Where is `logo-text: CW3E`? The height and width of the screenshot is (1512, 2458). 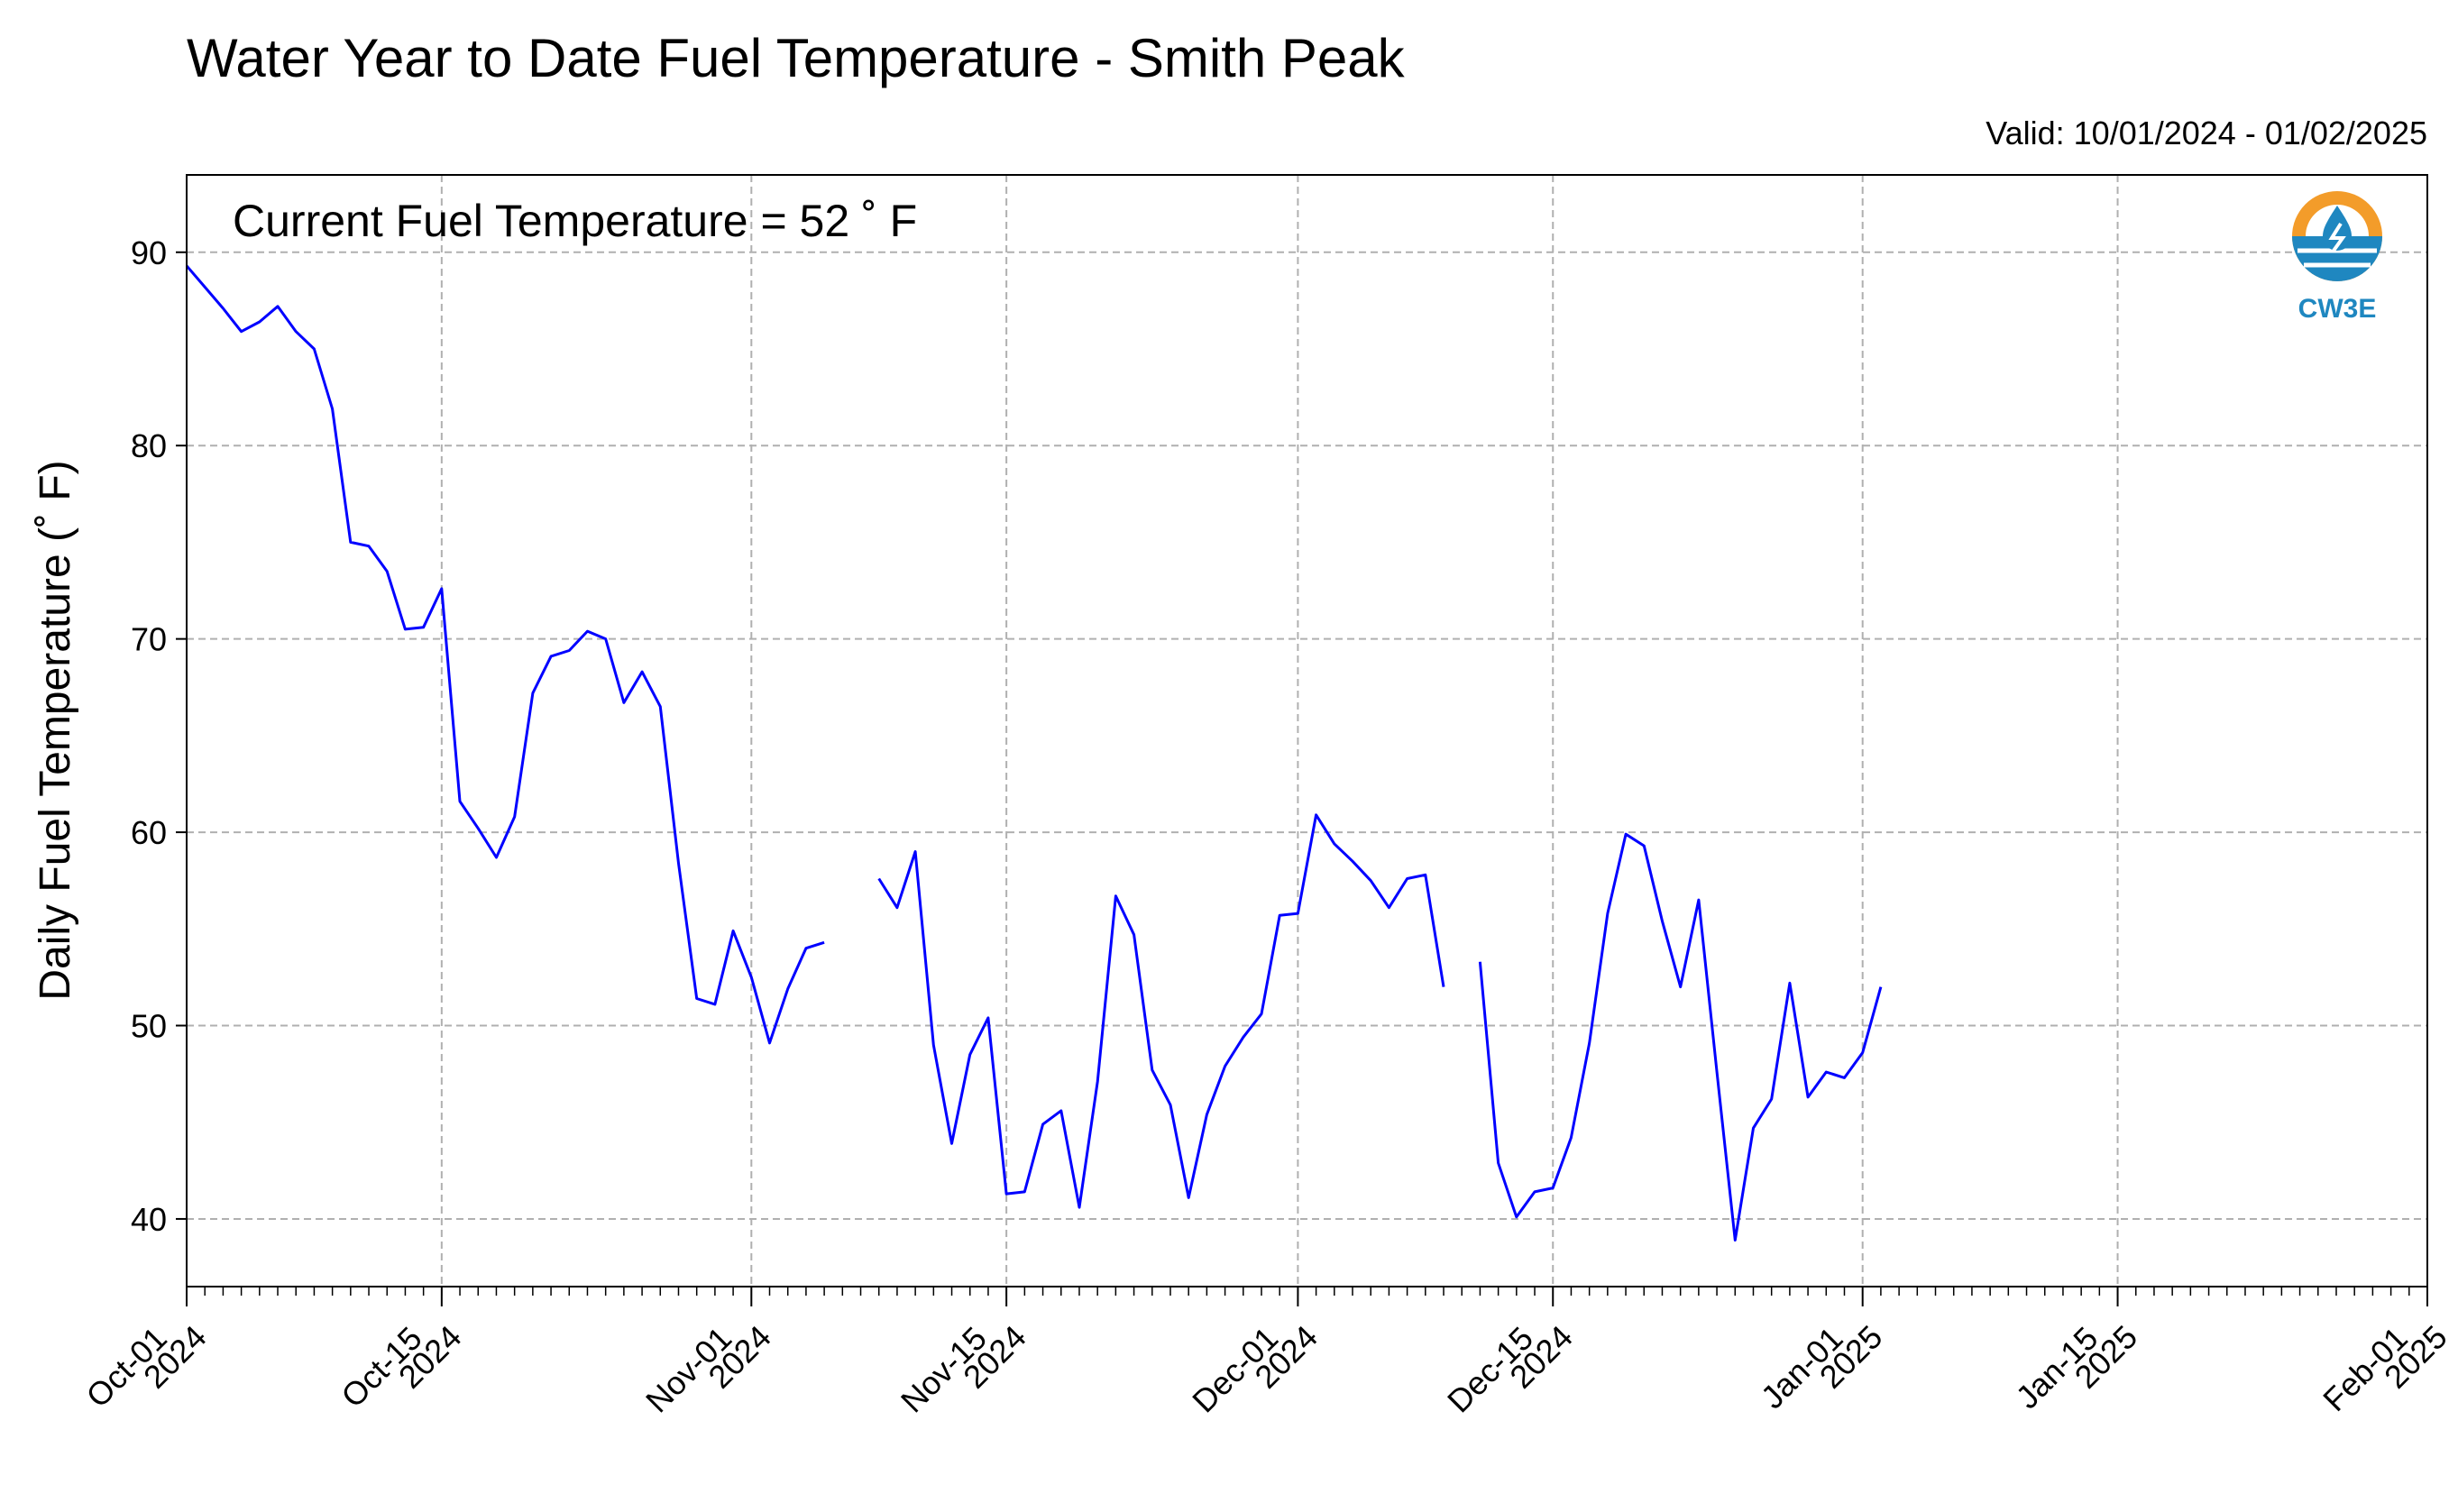 logo-text: CW3E is located at coordinates (2337, 309).